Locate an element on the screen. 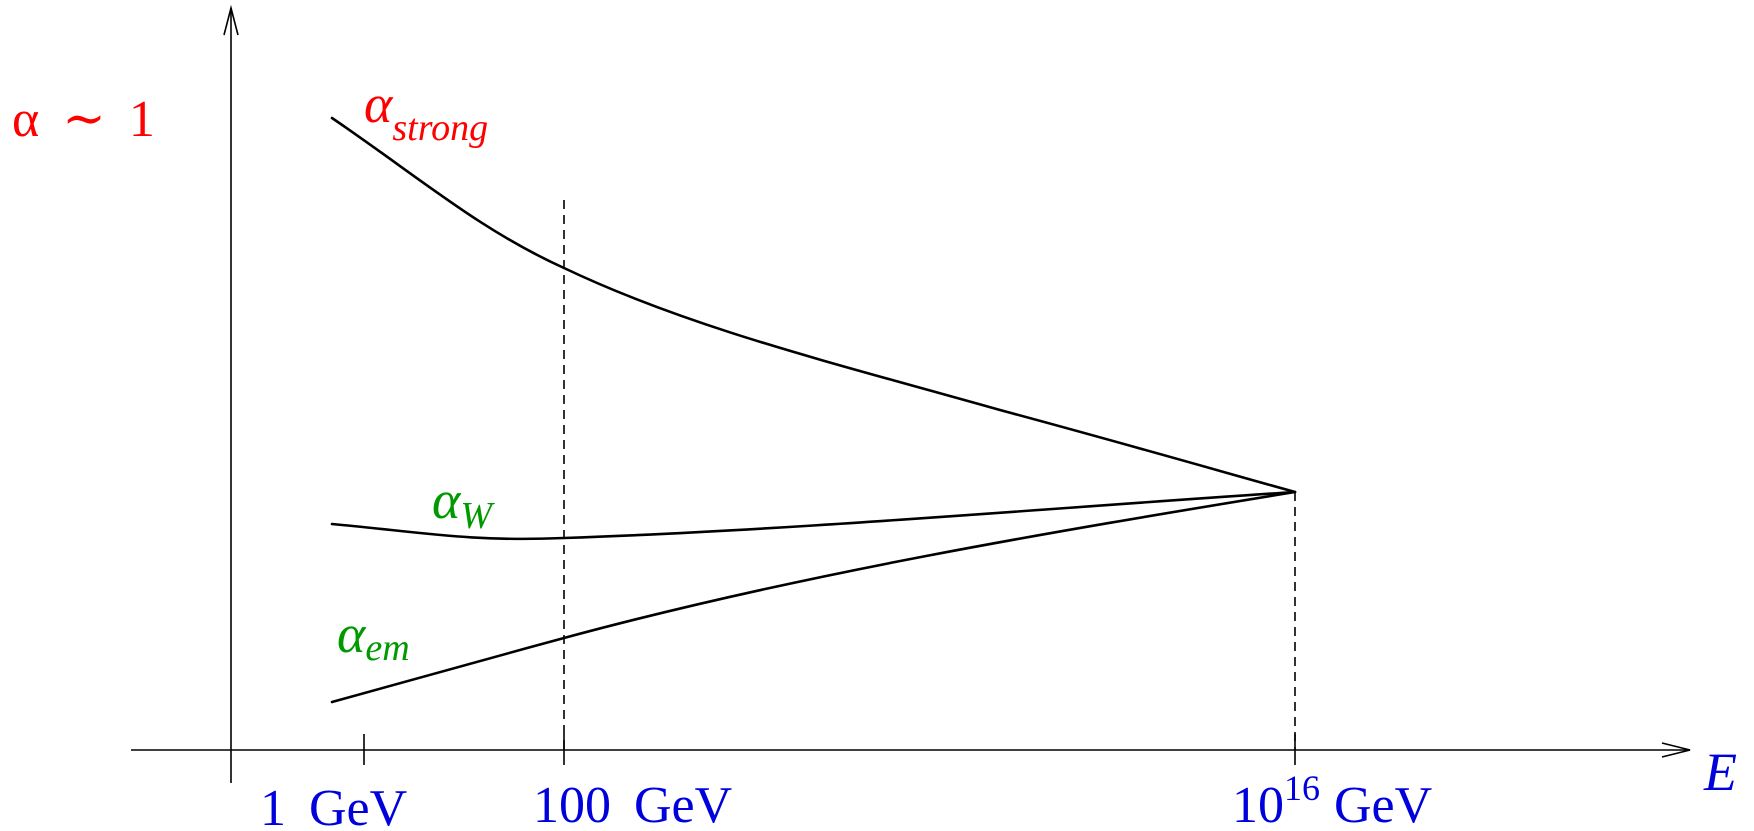  em-subscript: em is located at coordinates (387, 648).